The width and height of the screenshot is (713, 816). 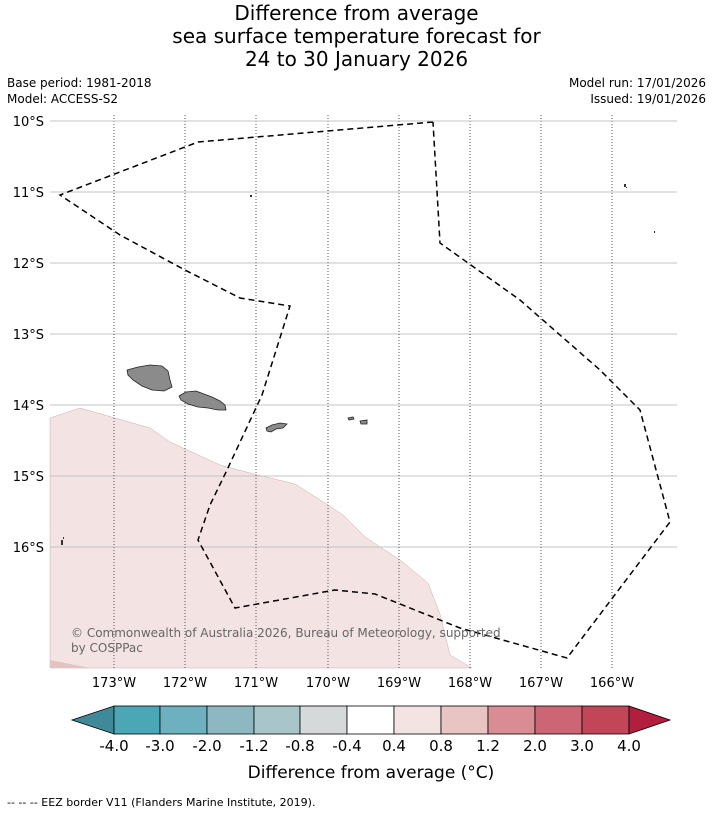 I want to click on lon-label: 172°W, so click(x=185, y=683).